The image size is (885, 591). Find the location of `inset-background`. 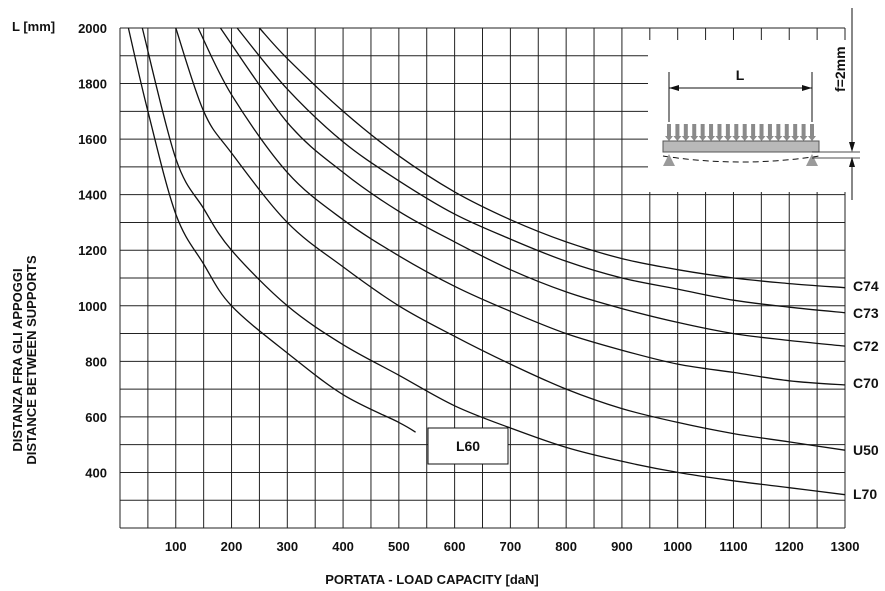

inset-background is located at coordinates (753, 116).